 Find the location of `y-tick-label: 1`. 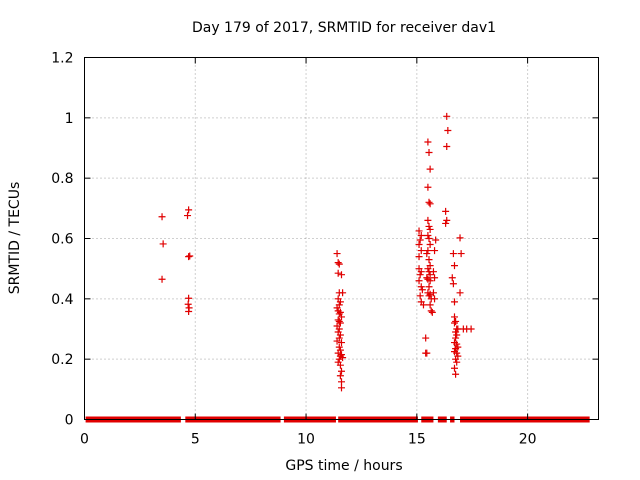

y-tick-label: 1 is located at coordinates (69, 119).